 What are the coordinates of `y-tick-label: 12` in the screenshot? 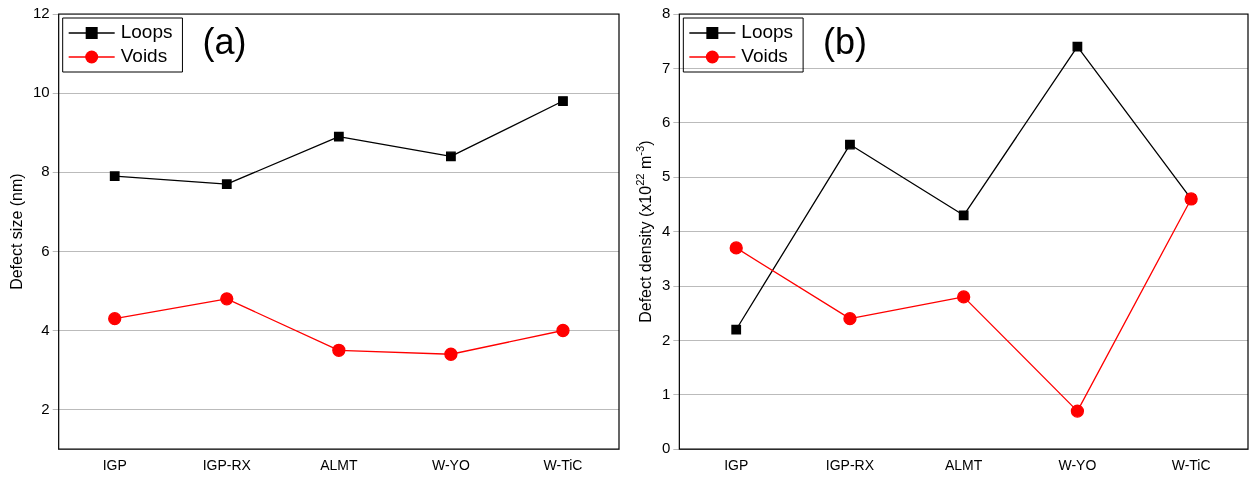 It's located at (41, 13).